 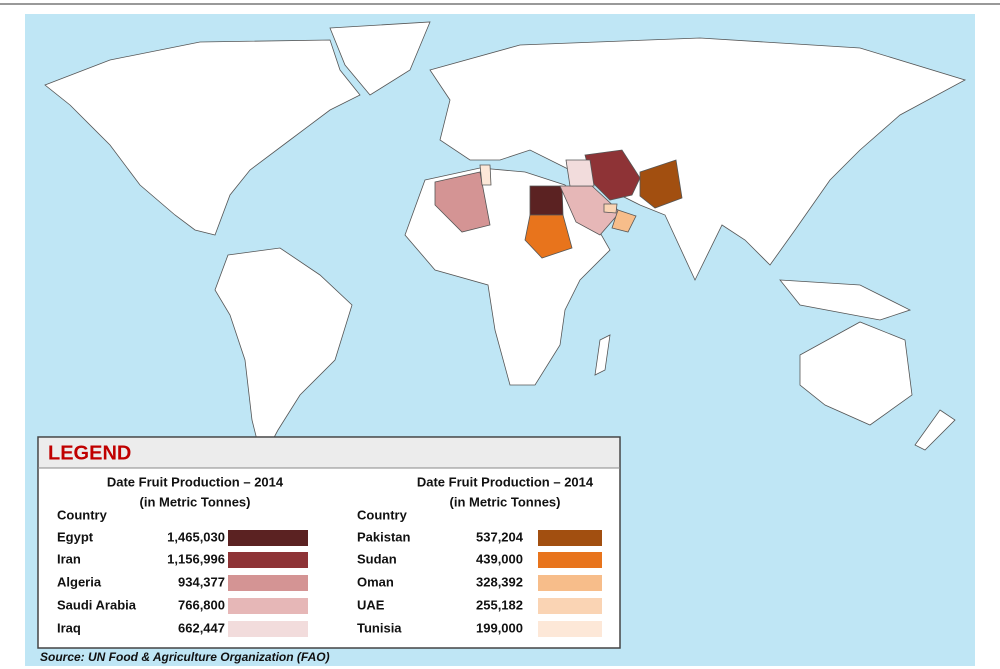 I want to click on country-name: Iraq, so click(x=69, y=627).